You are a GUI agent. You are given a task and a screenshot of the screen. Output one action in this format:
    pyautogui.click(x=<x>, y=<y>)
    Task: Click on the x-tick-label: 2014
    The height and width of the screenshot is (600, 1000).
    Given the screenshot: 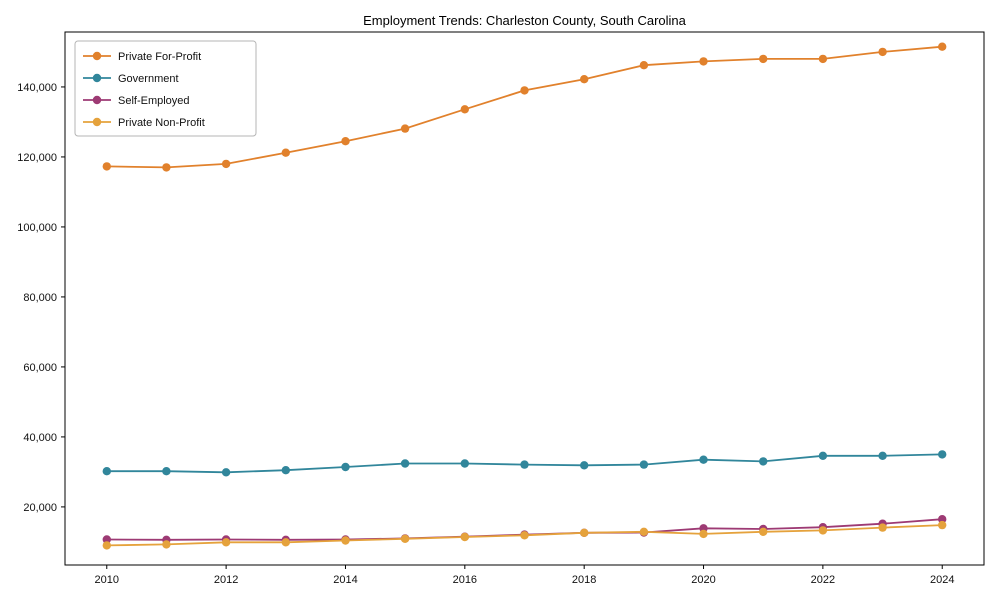 What is the action you would take?
    pyautogui.click(x=345, y=580)
    